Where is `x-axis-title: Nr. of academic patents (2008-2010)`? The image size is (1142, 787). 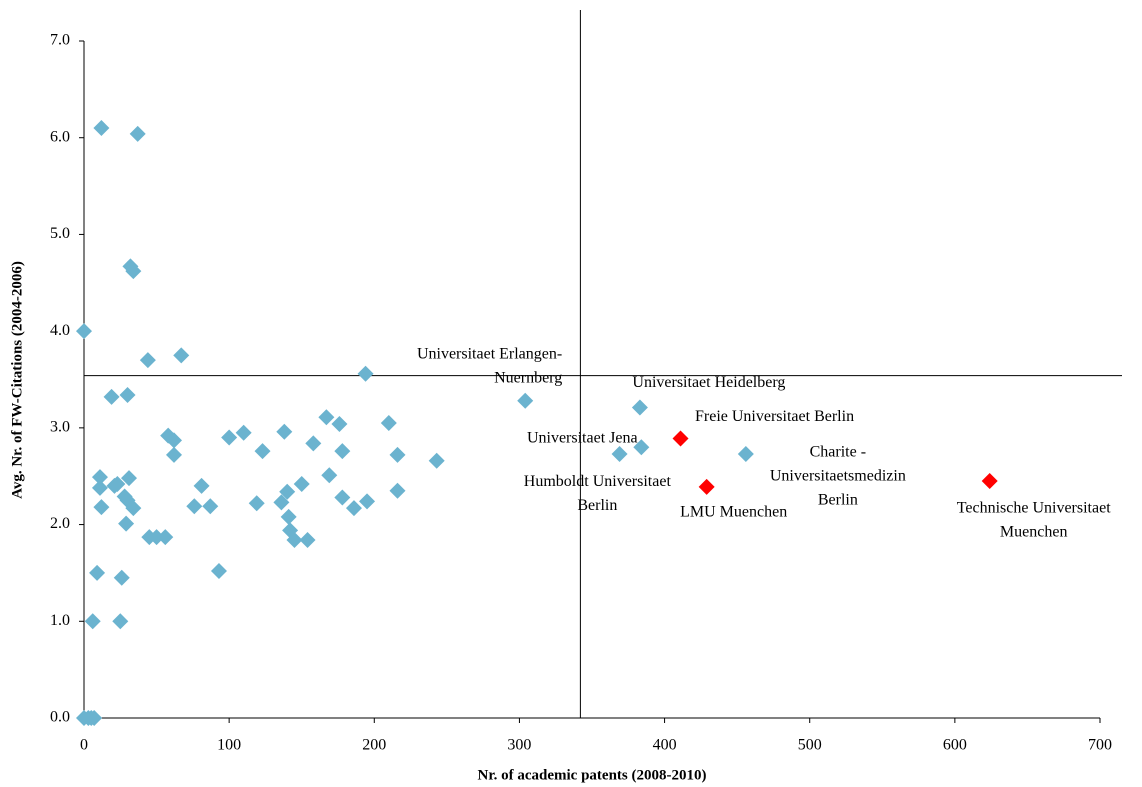 x-axis-title: Nr. of academic patents (2008-2010) is located at coordinates (592, 775).